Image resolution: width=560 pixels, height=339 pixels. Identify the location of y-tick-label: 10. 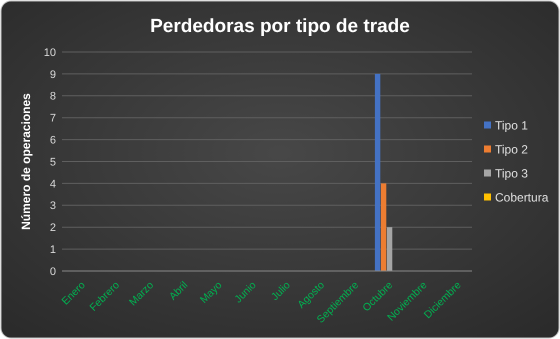
(50, 52).